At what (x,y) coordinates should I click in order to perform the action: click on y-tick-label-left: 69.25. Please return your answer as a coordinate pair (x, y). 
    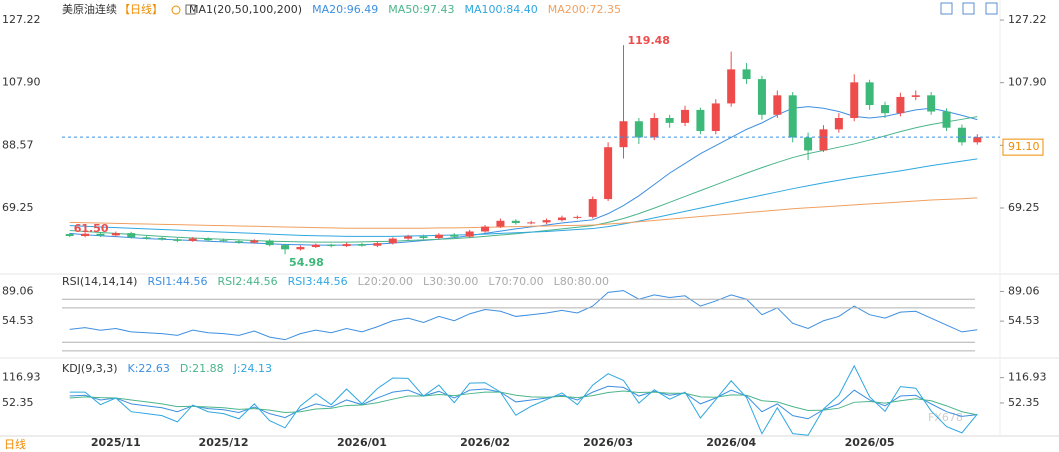
    Looking at the image, I should click on (18, 207).